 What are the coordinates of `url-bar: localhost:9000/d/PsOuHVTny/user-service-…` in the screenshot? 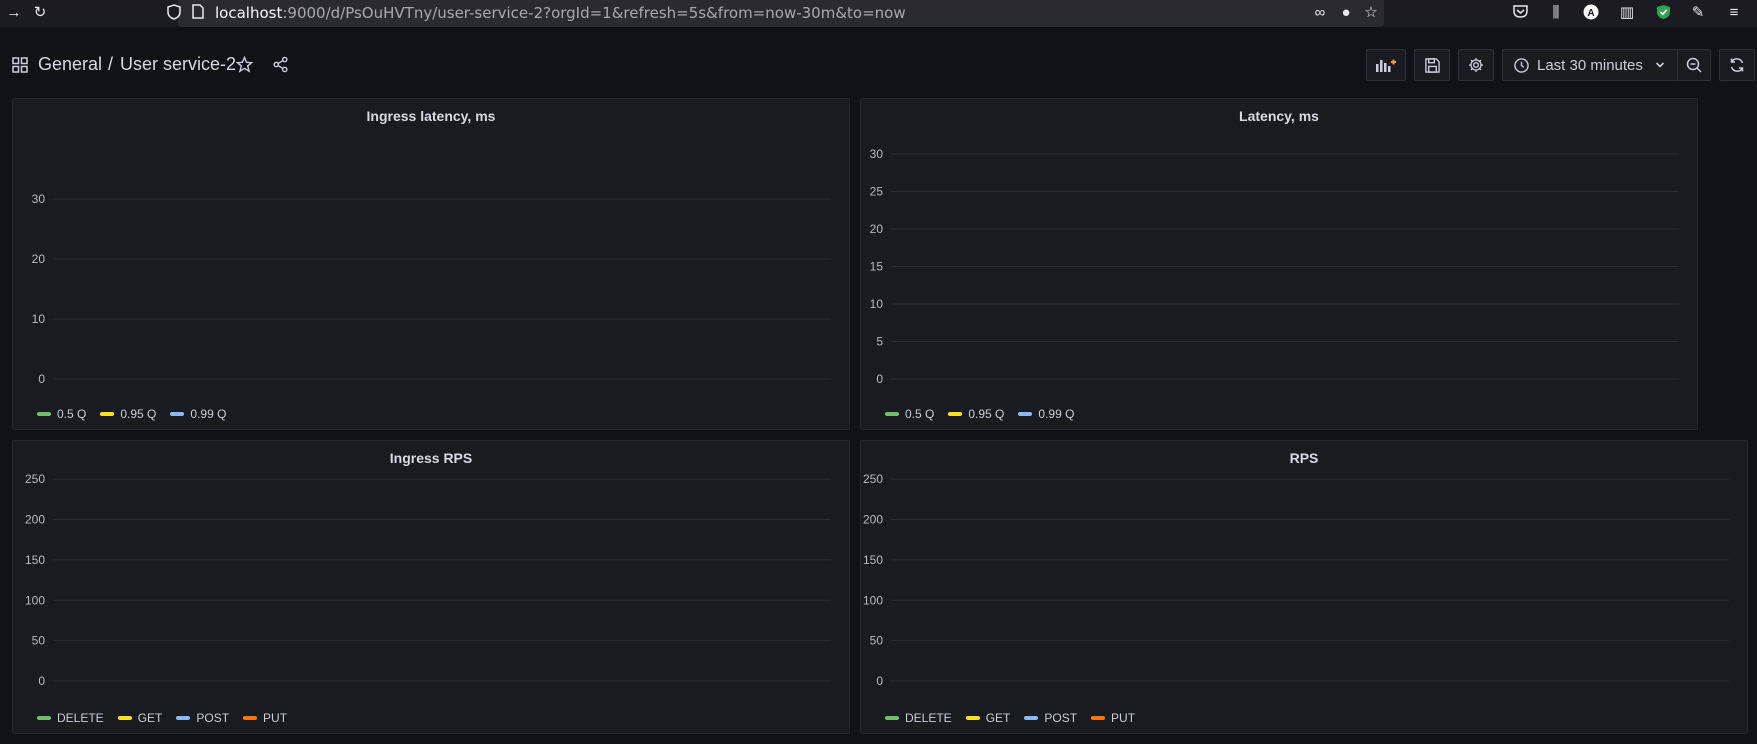 It's located at (775, 13).